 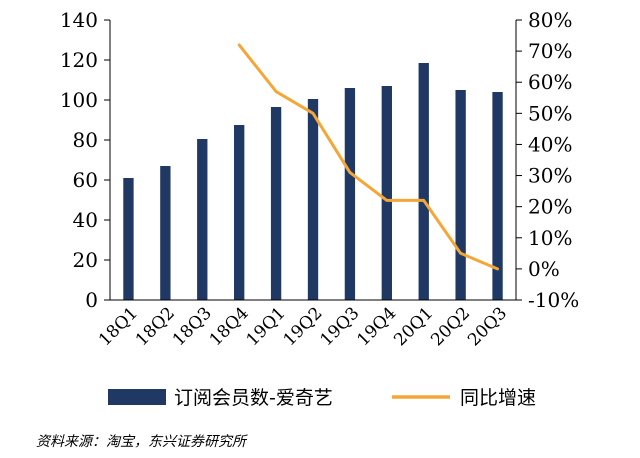 What do you see at coordinates (85, 140) in the screenshot?
I see `left-tick-label: 80` at bounding box center [85, 140].